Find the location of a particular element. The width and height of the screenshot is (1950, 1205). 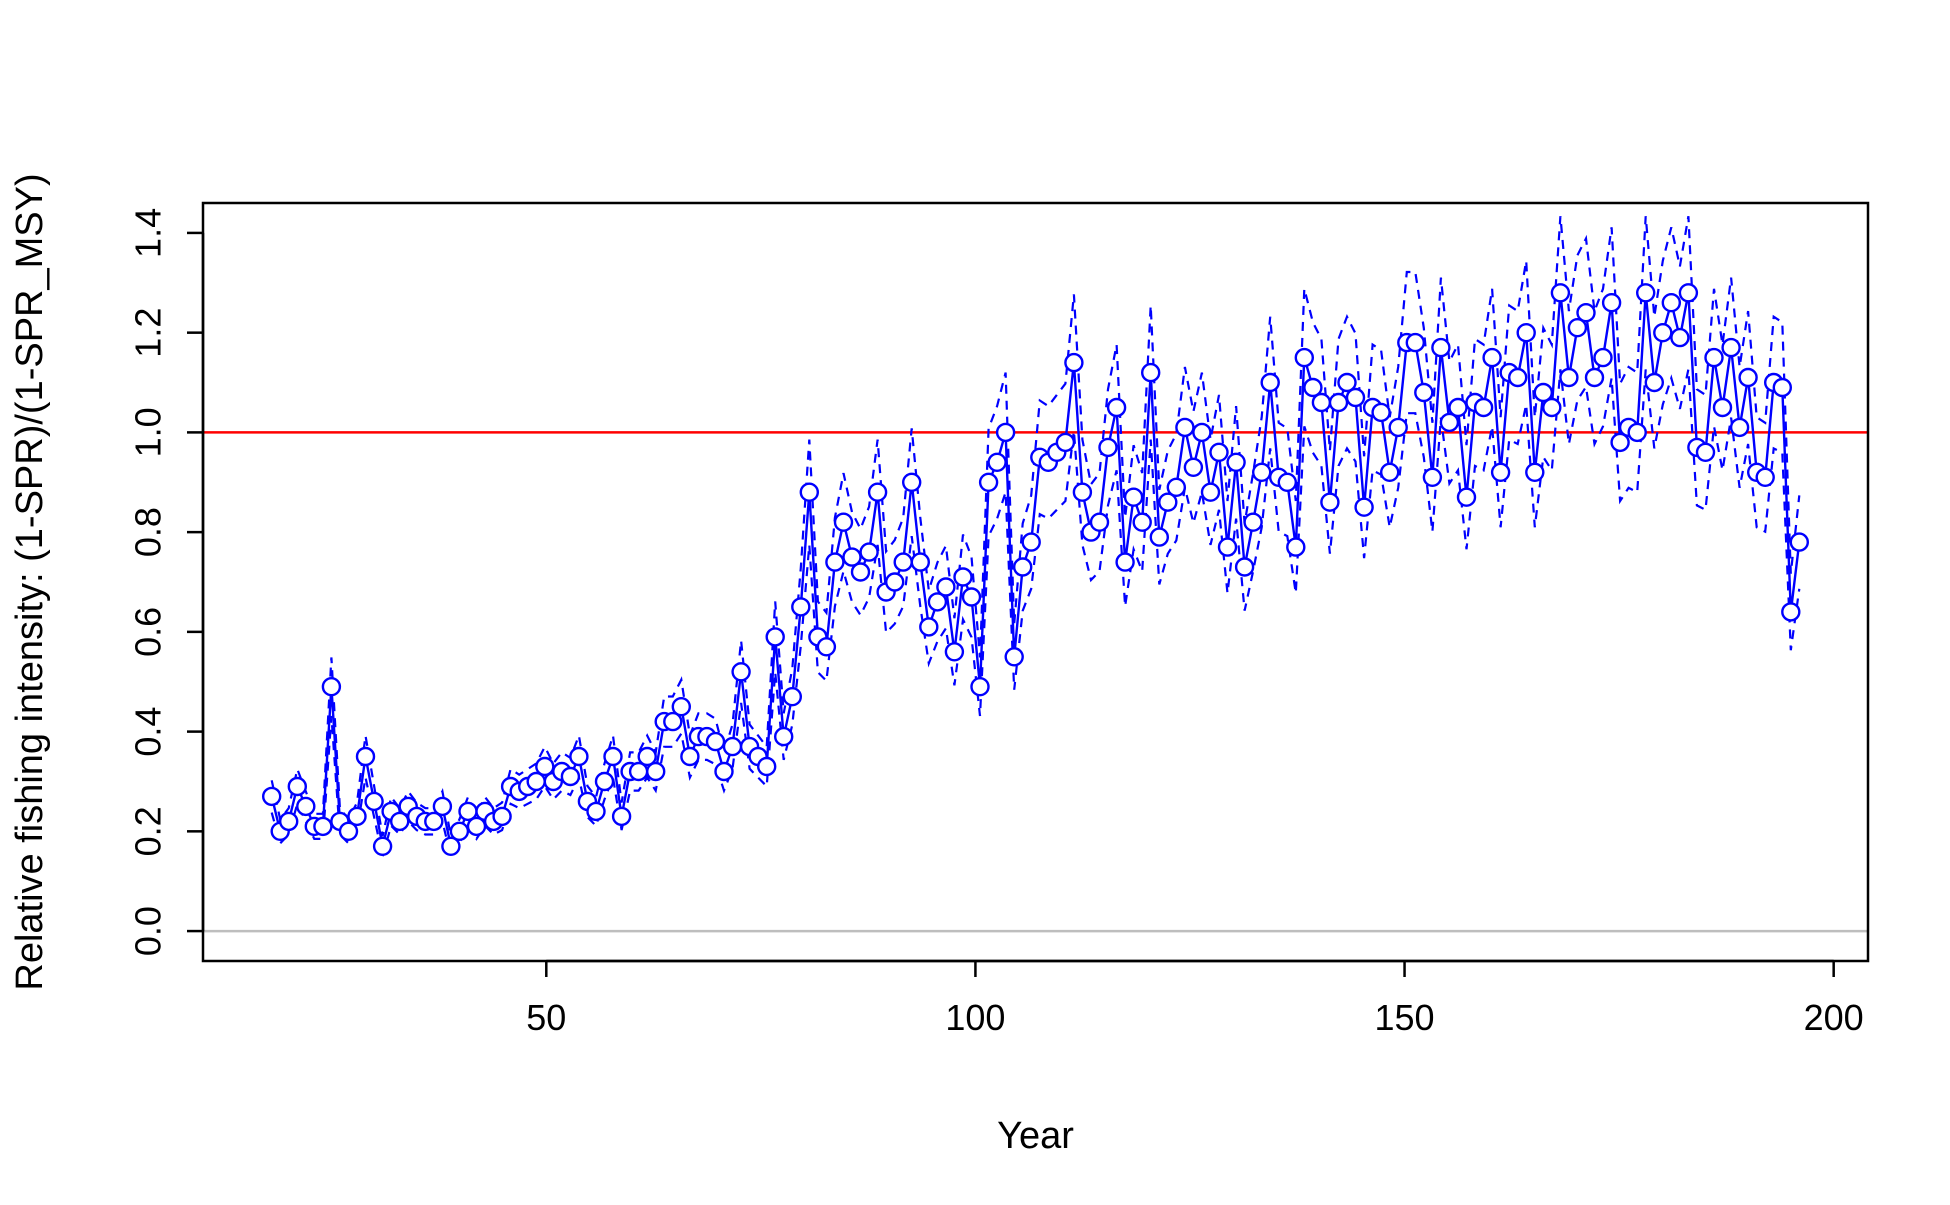

x-tick-label: 50 is located at coordinates (546, 1017).